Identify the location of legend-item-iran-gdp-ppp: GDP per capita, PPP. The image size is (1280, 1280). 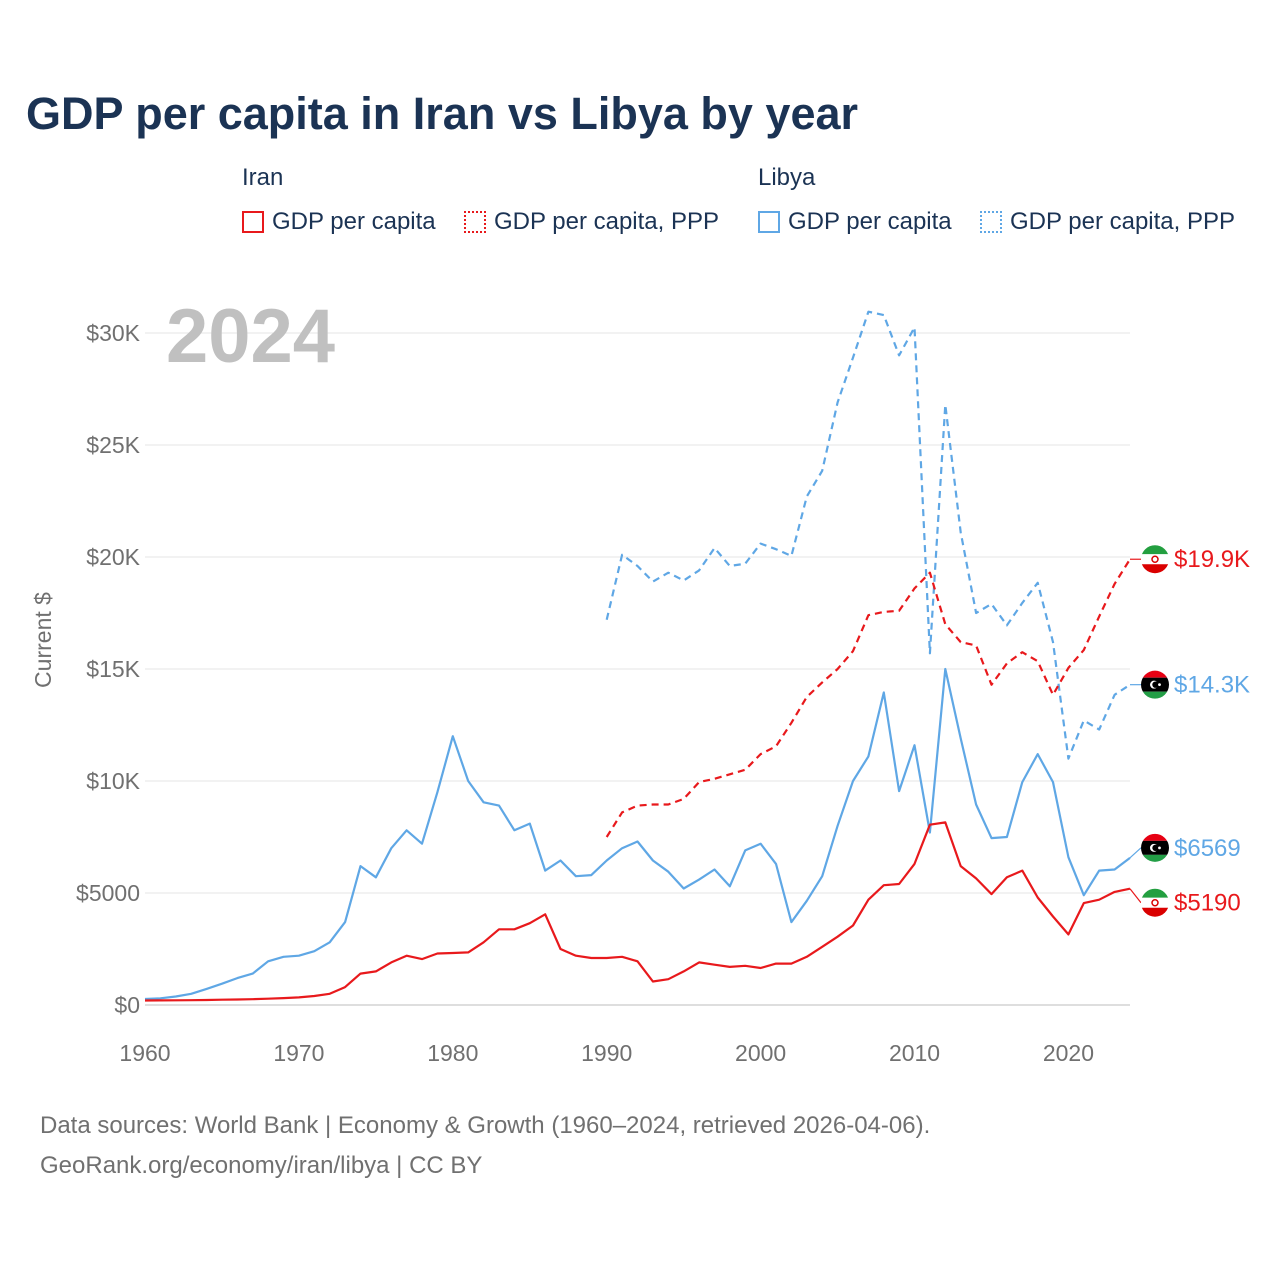
(591, 222).